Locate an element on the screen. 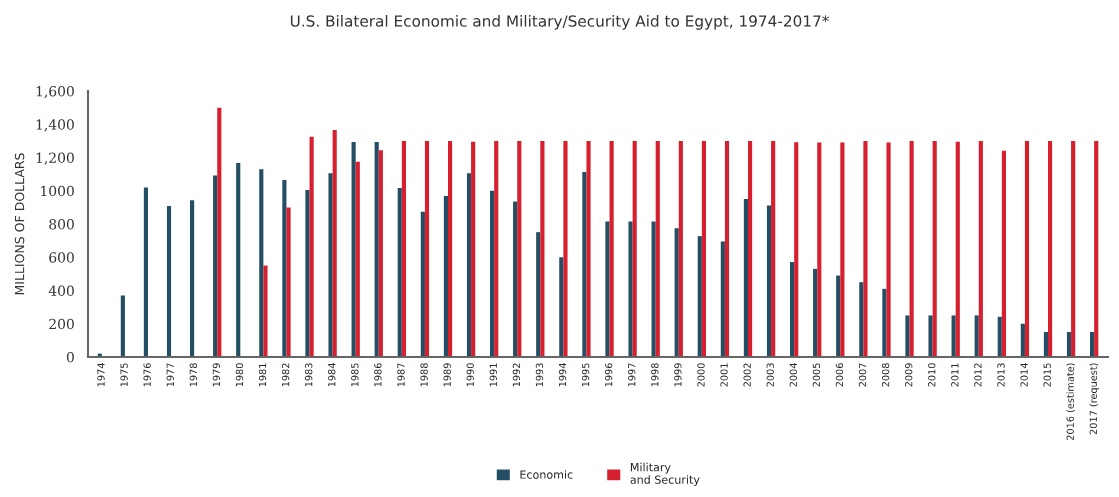 This screenshot has height=497, width=1119. y-tick-label: 1,400 is located at coordinates (55, 125).